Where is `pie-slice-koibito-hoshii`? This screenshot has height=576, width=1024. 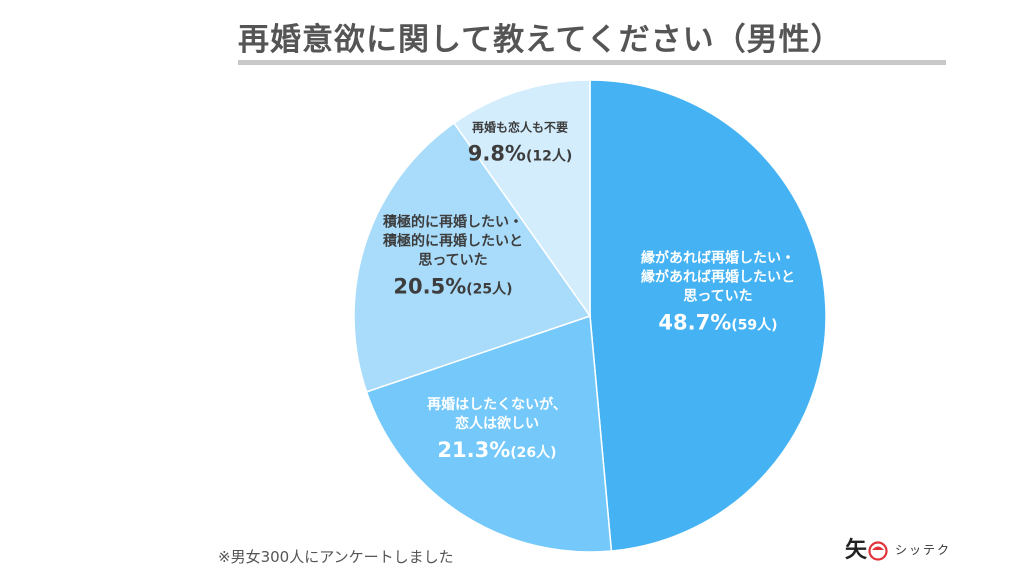 pie-slice-koibito-hoshii is located at coordinates (489, 433).